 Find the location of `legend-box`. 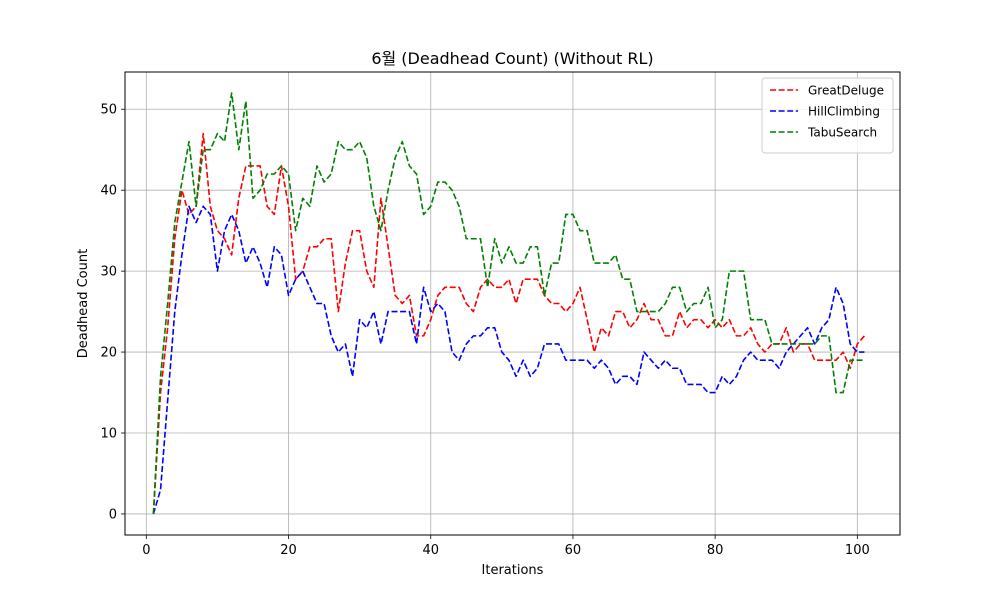

legend-box is located at coordinates (827, 115).